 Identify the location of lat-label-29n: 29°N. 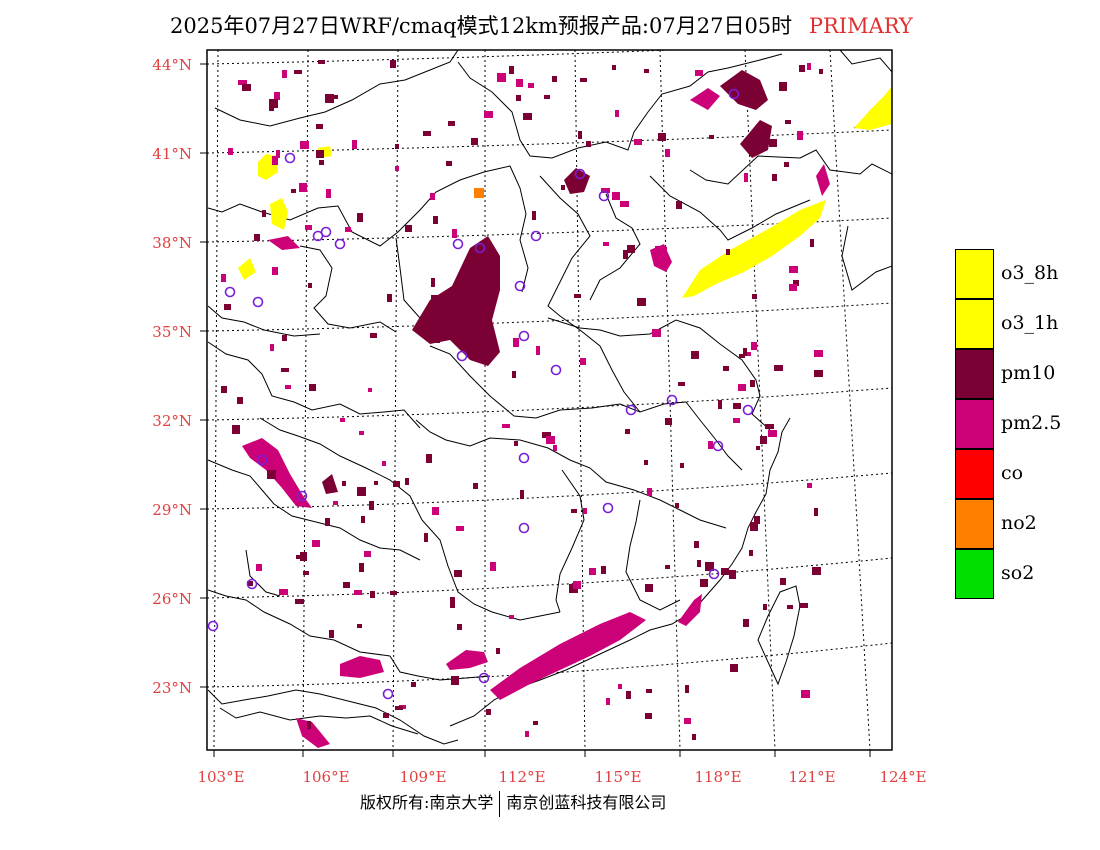
(172, 510).